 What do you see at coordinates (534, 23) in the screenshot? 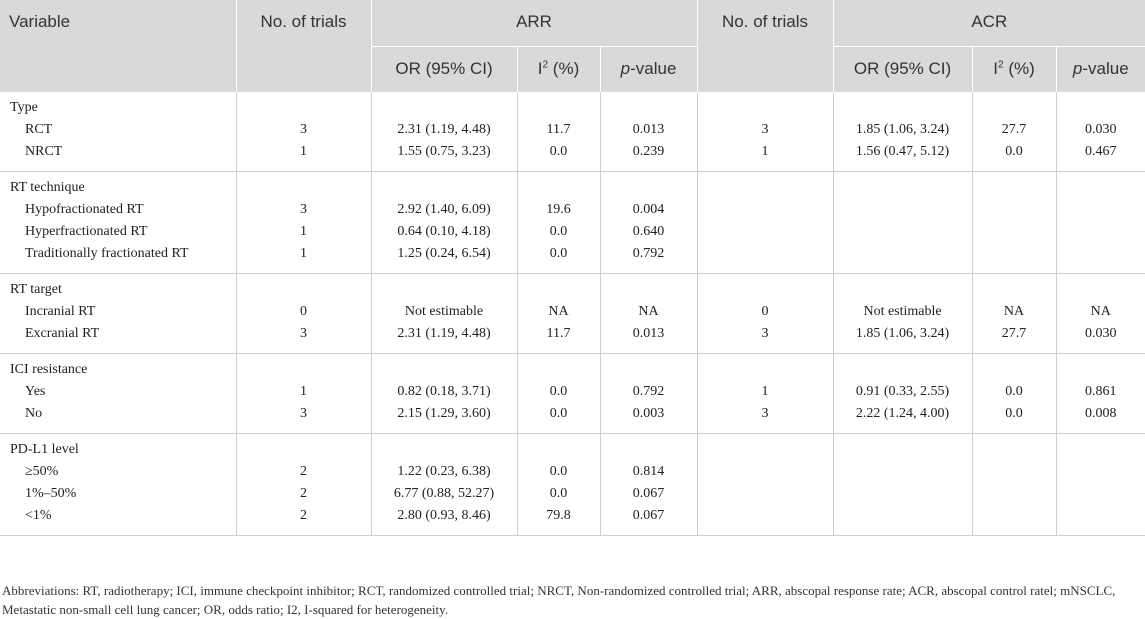
I see `header-arr: ARR` at bounding box center [534, 23].